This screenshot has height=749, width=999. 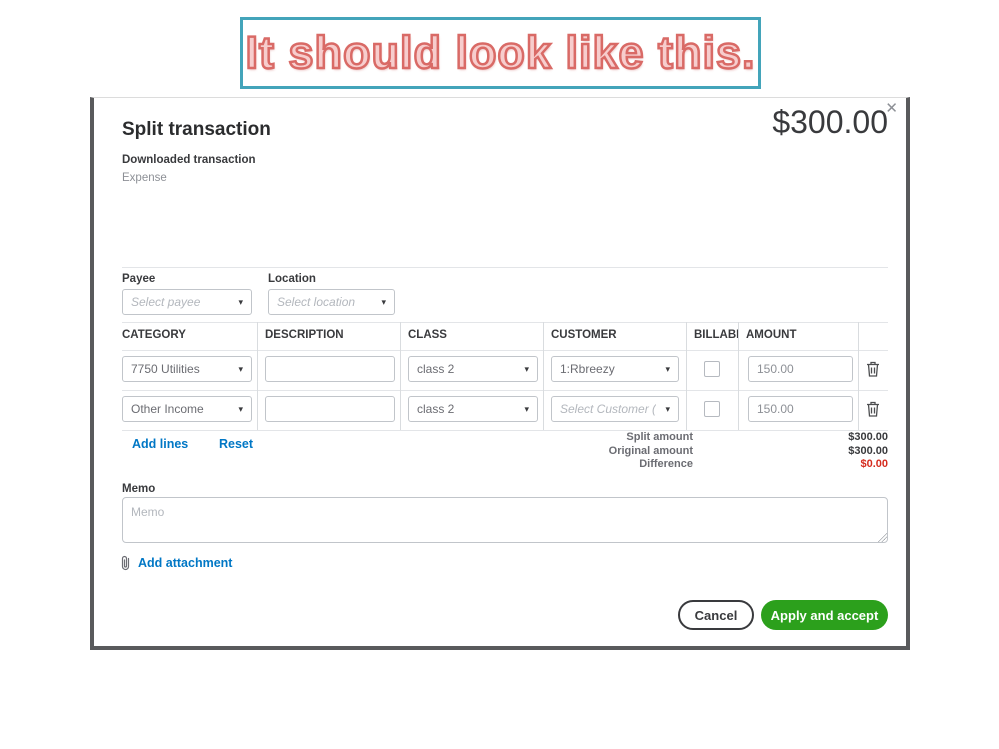 I want to click on column-header-billable: BILLABLE, so click(x=716, y=335).